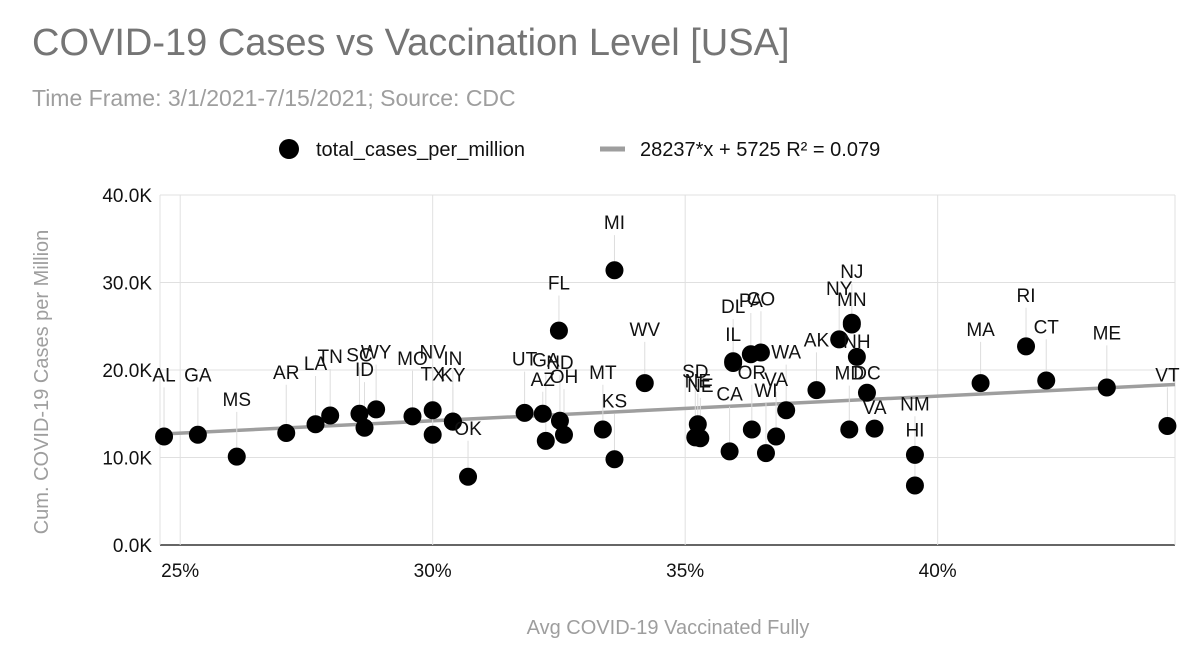 This screenshot has width=1200, height=670. I want to click on trendline-line, so click(667, 409).